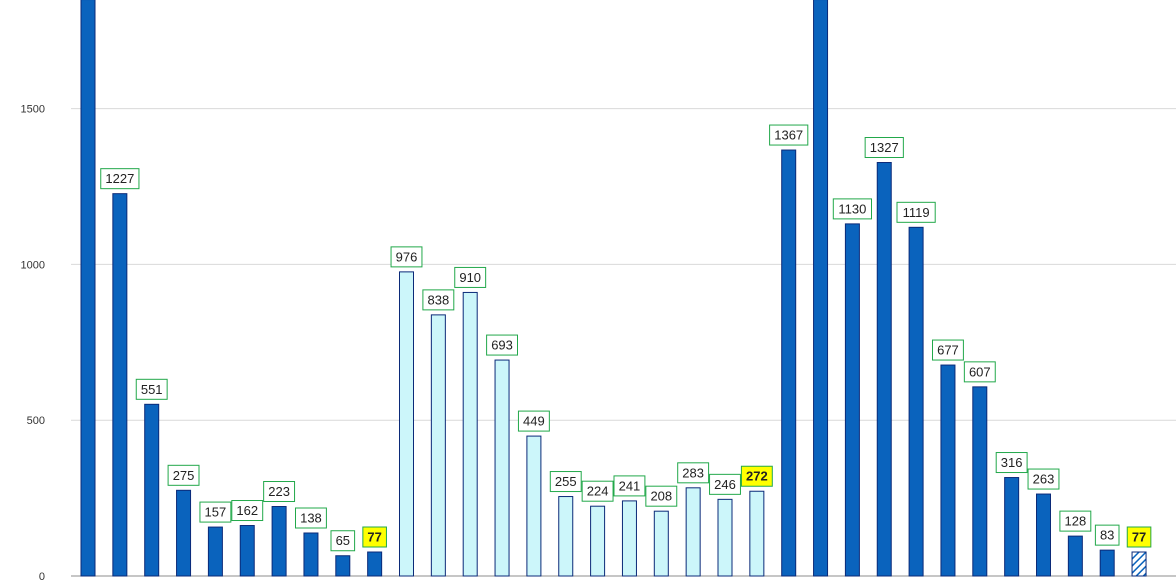  What do you see at coordinates (33, 343) in the screenshot?
I see `y-axis: 0 500 1000 1500` at bounding box center [33, 343].